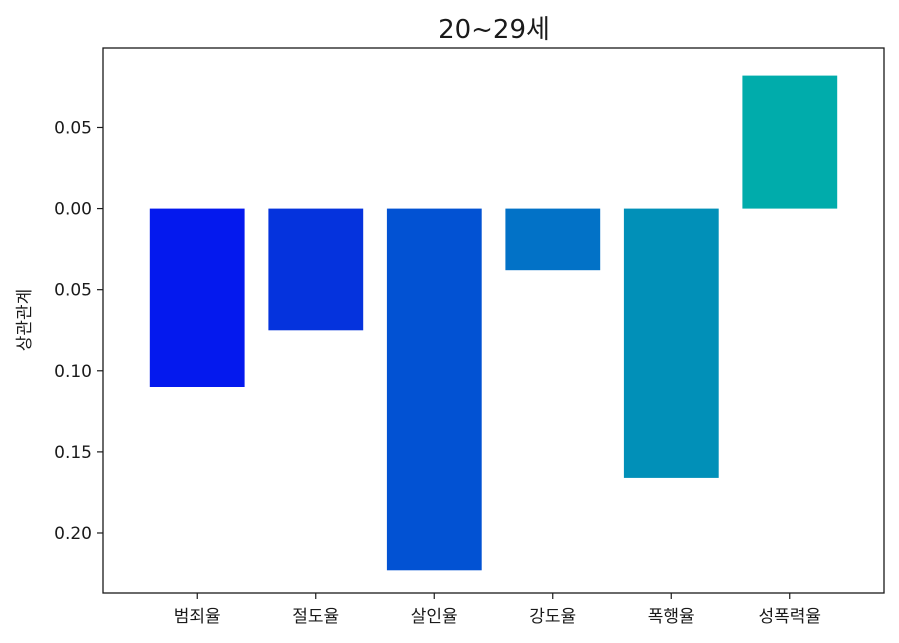 The image size is (899, 643). I want to click on x-tick-label: 강도율, so click(552, 617).